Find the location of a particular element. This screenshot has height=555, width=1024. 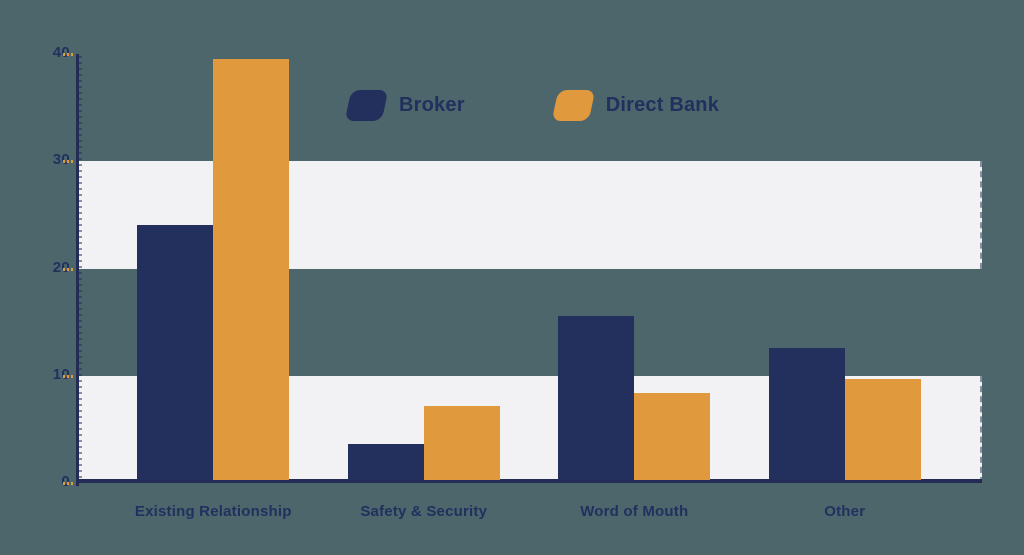

legend-swatch-direct-bank is located at coordinates (573, 105).